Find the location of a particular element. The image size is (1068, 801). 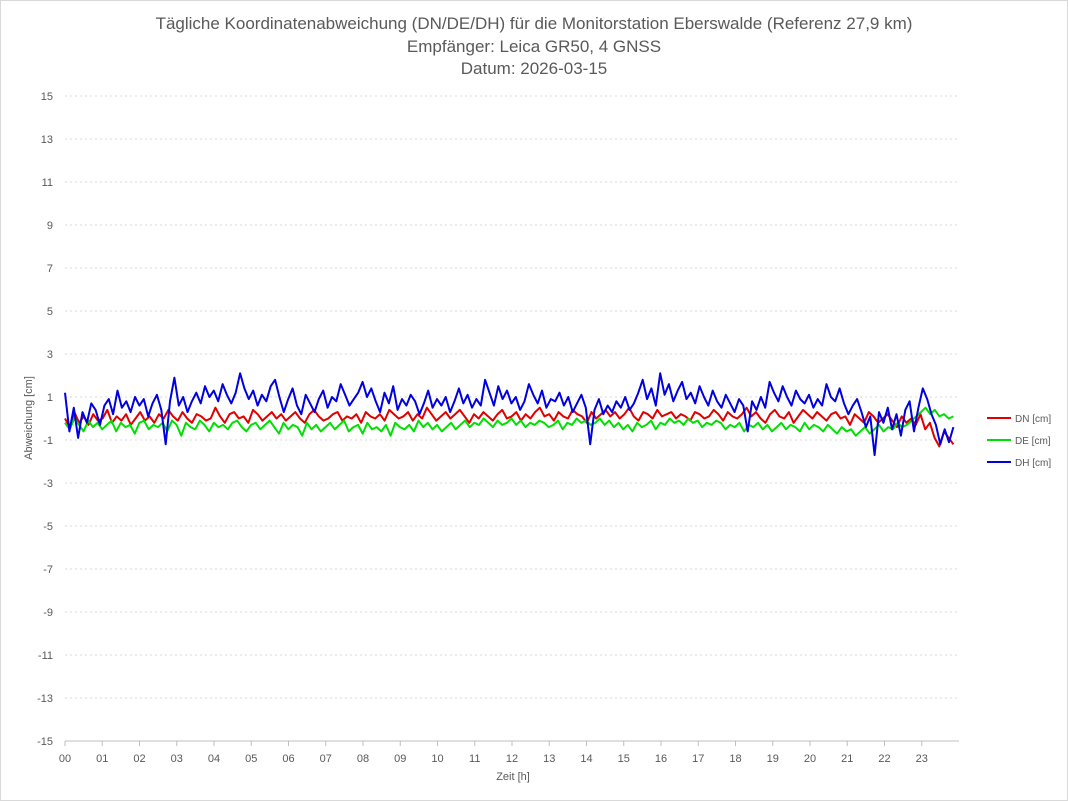

x-tick-label: 18 is located at coordinates (735, 759).